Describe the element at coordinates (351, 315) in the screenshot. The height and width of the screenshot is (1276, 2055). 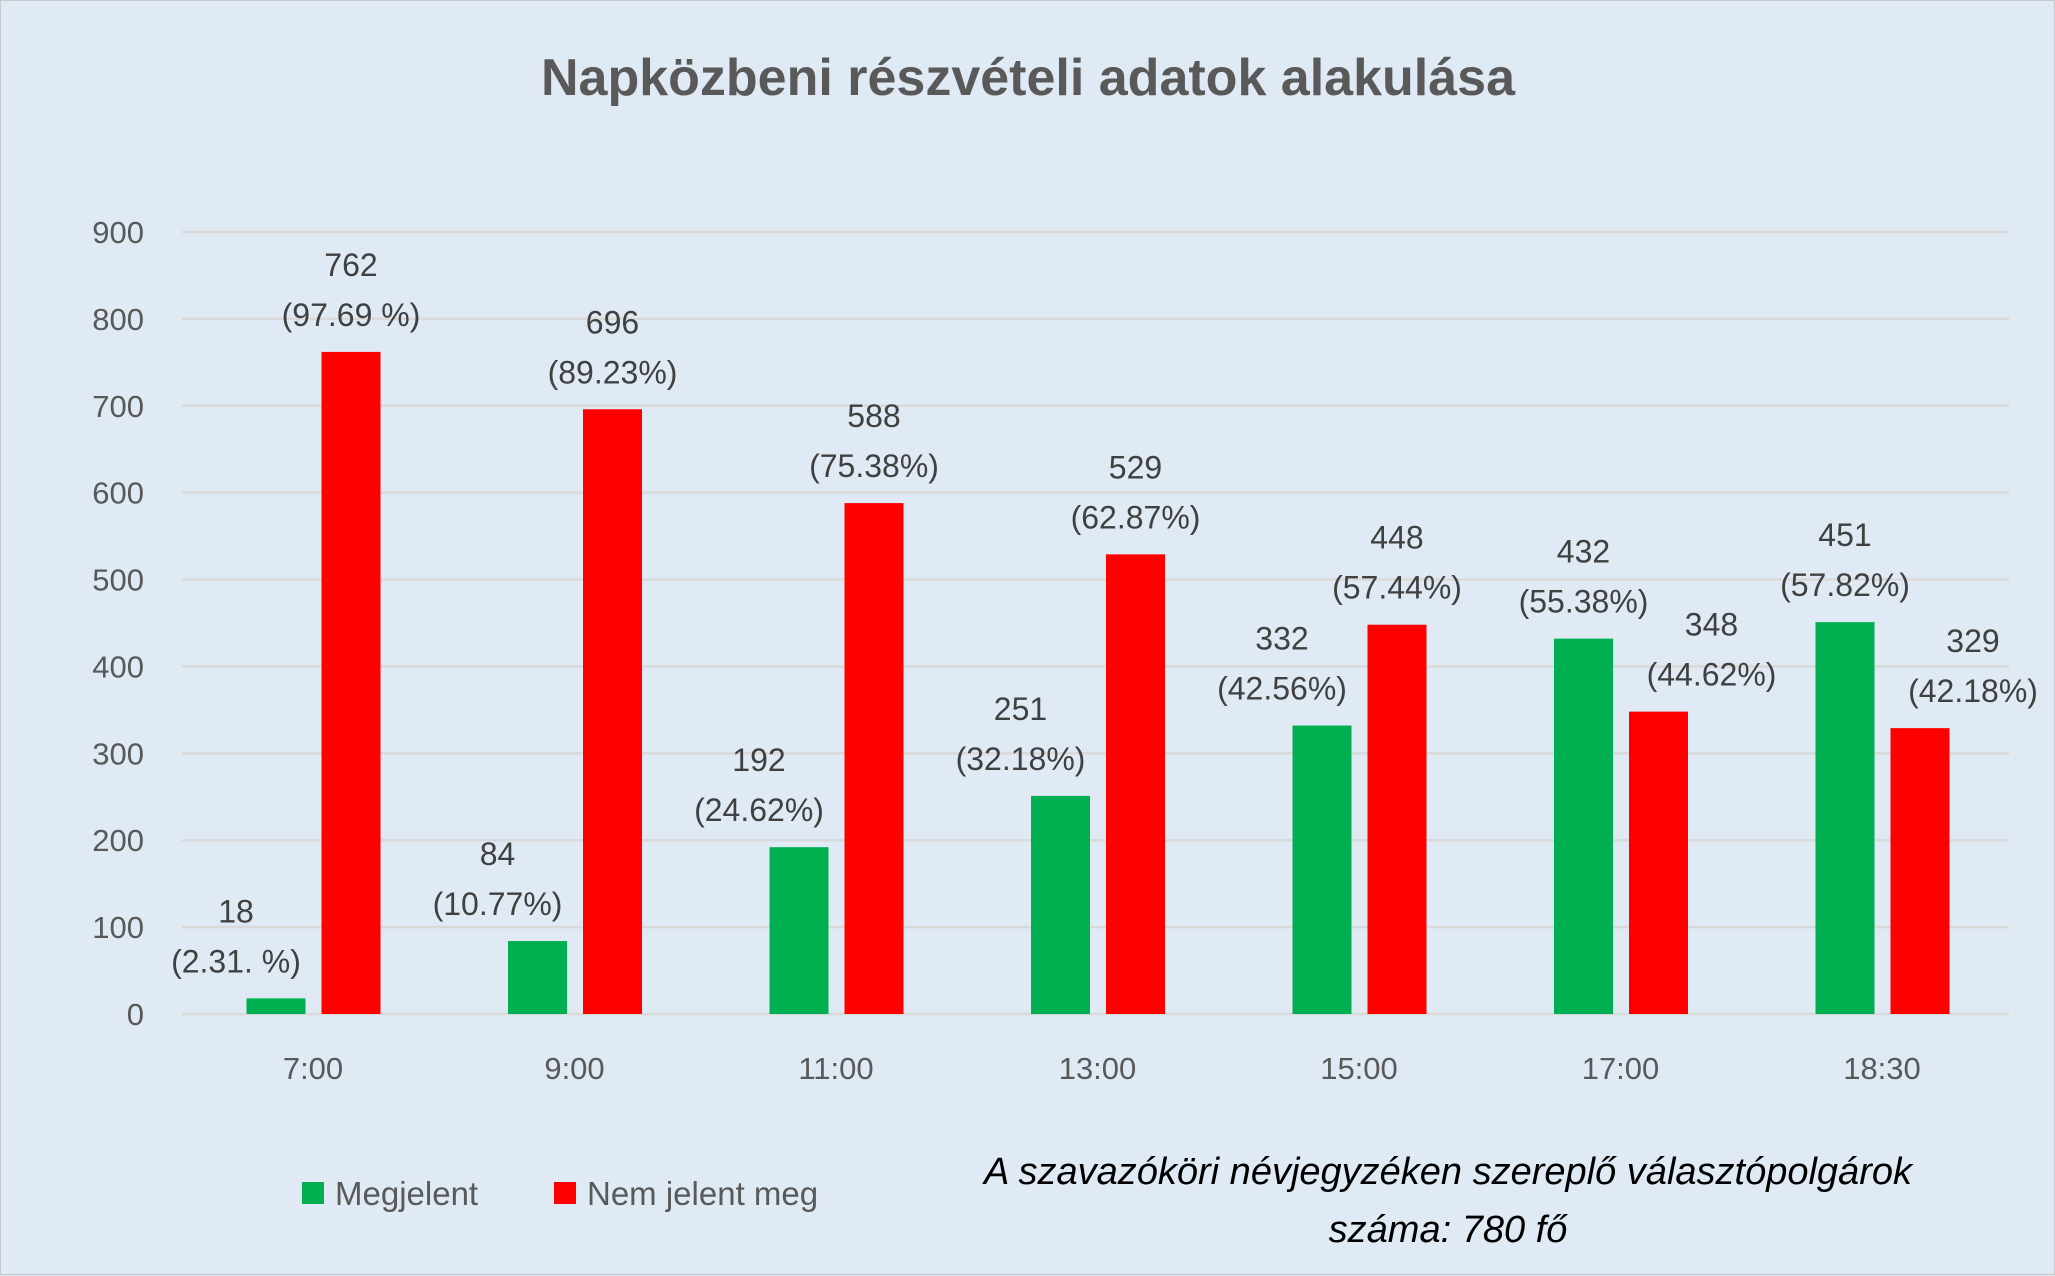
I see `data-label-percent: (97.69 %)` at that location.